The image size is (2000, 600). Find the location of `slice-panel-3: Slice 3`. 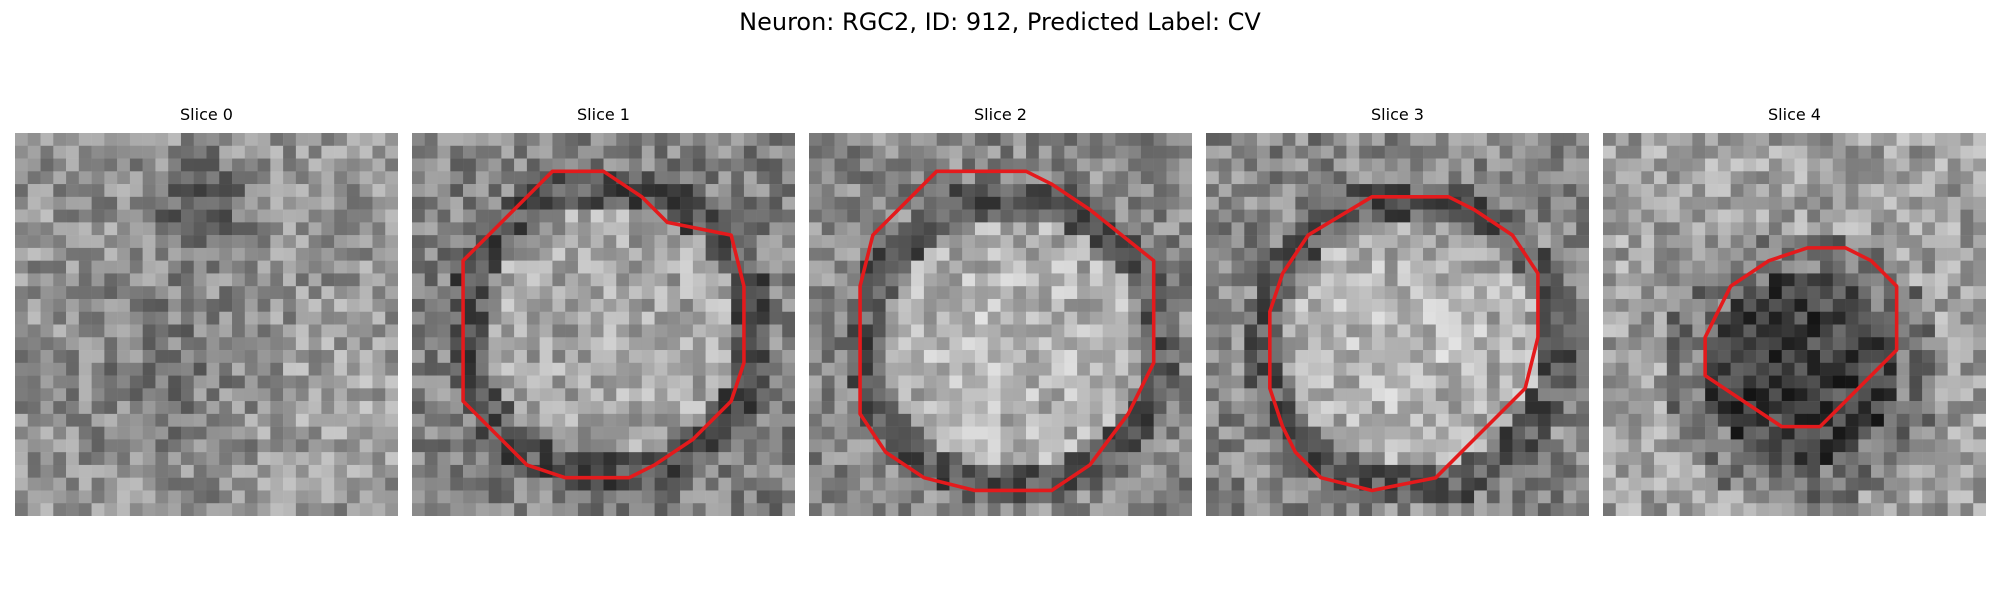

slice-panel-3: Slice 3 is located at coordinates (1397, 310).